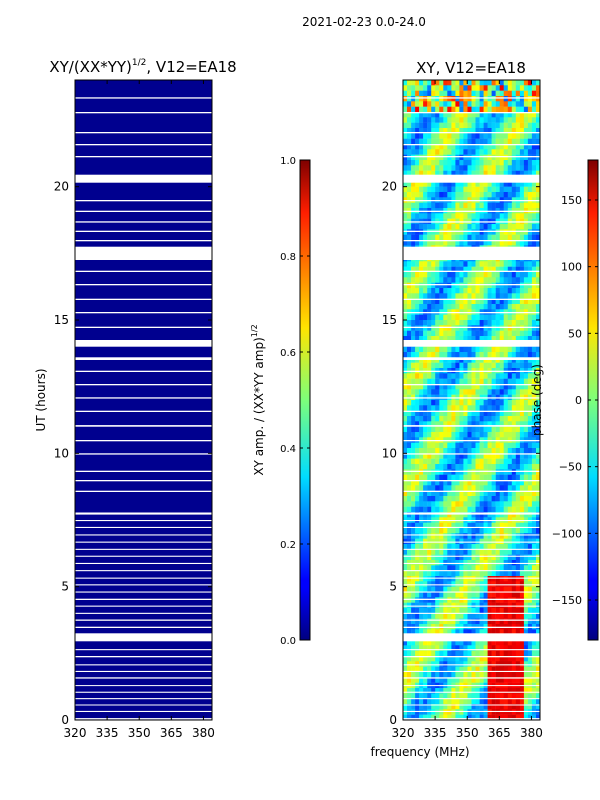 The image size is (600, 800). Describe the element at coordinates (288, 545) in the screenshot. I see `amplitude-colorbar-tick-label: 0.2` at that location.